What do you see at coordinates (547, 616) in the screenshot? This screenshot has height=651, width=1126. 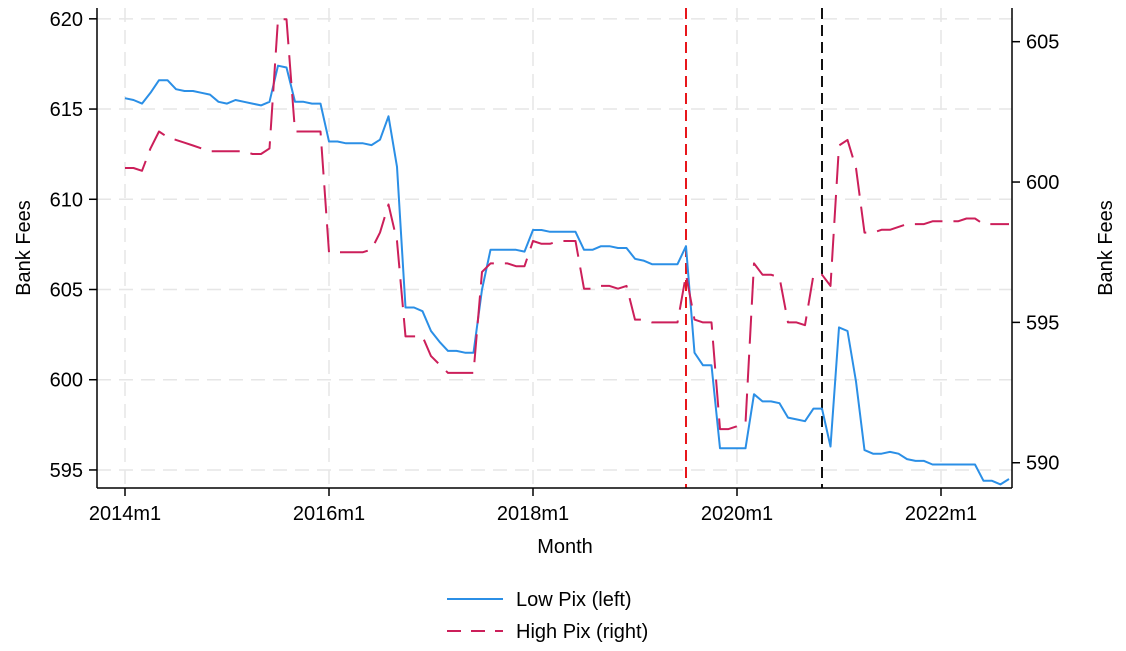 I see `legend: Low Pix (left) High Pix (right)` at bounding box center [547, 616].